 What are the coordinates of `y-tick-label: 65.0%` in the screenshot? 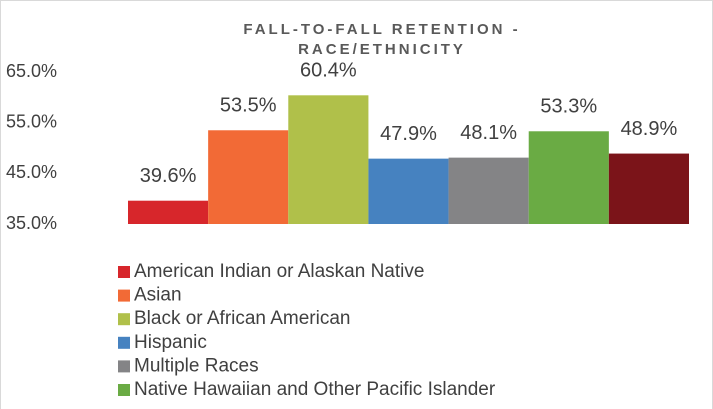 It's located at (31, 71).